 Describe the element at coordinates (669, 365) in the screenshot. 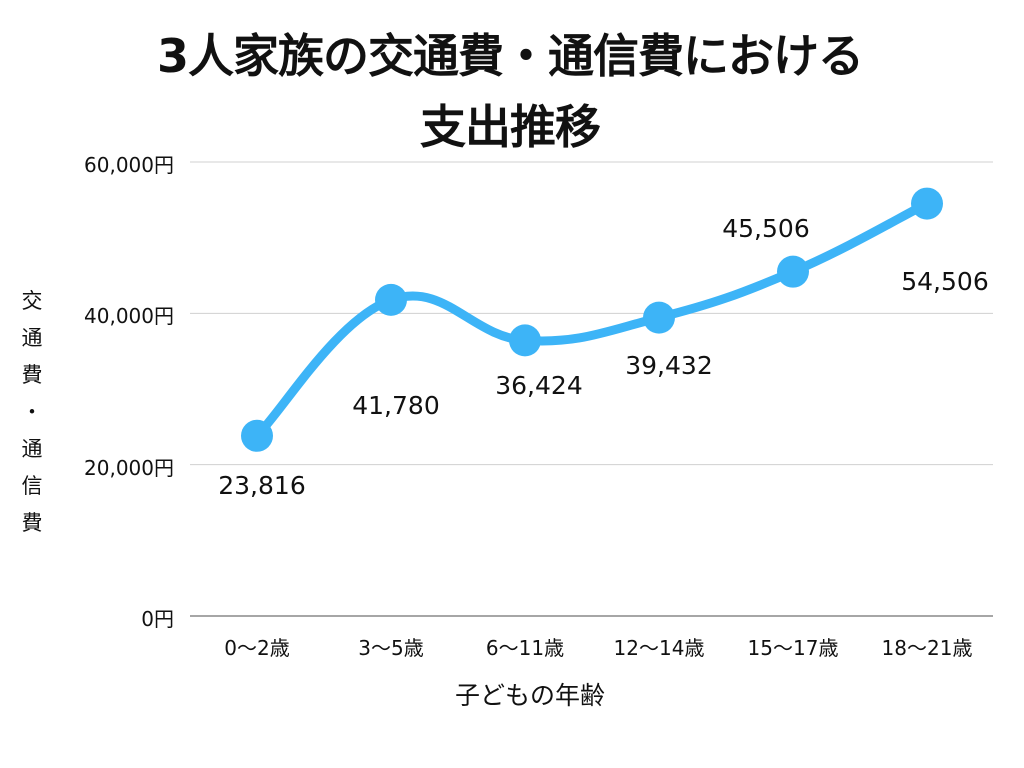

I see `data-value-label: 39,432` at that location.